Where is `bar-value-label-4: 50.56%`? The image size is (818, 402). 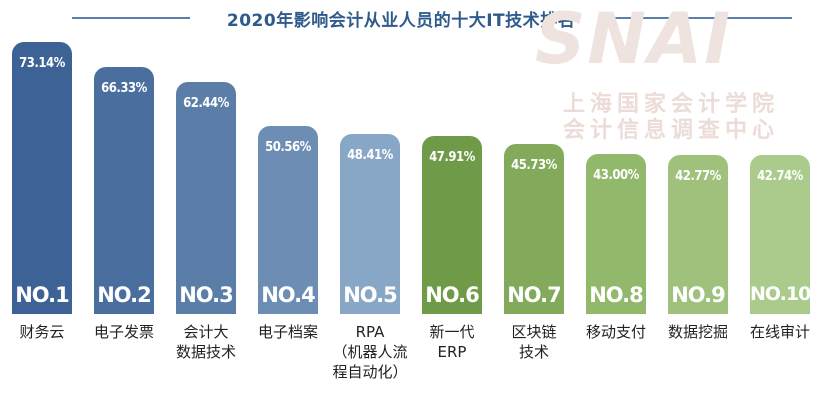
bar-value-label-4: 50.56% is located at coordinates (288, 147).